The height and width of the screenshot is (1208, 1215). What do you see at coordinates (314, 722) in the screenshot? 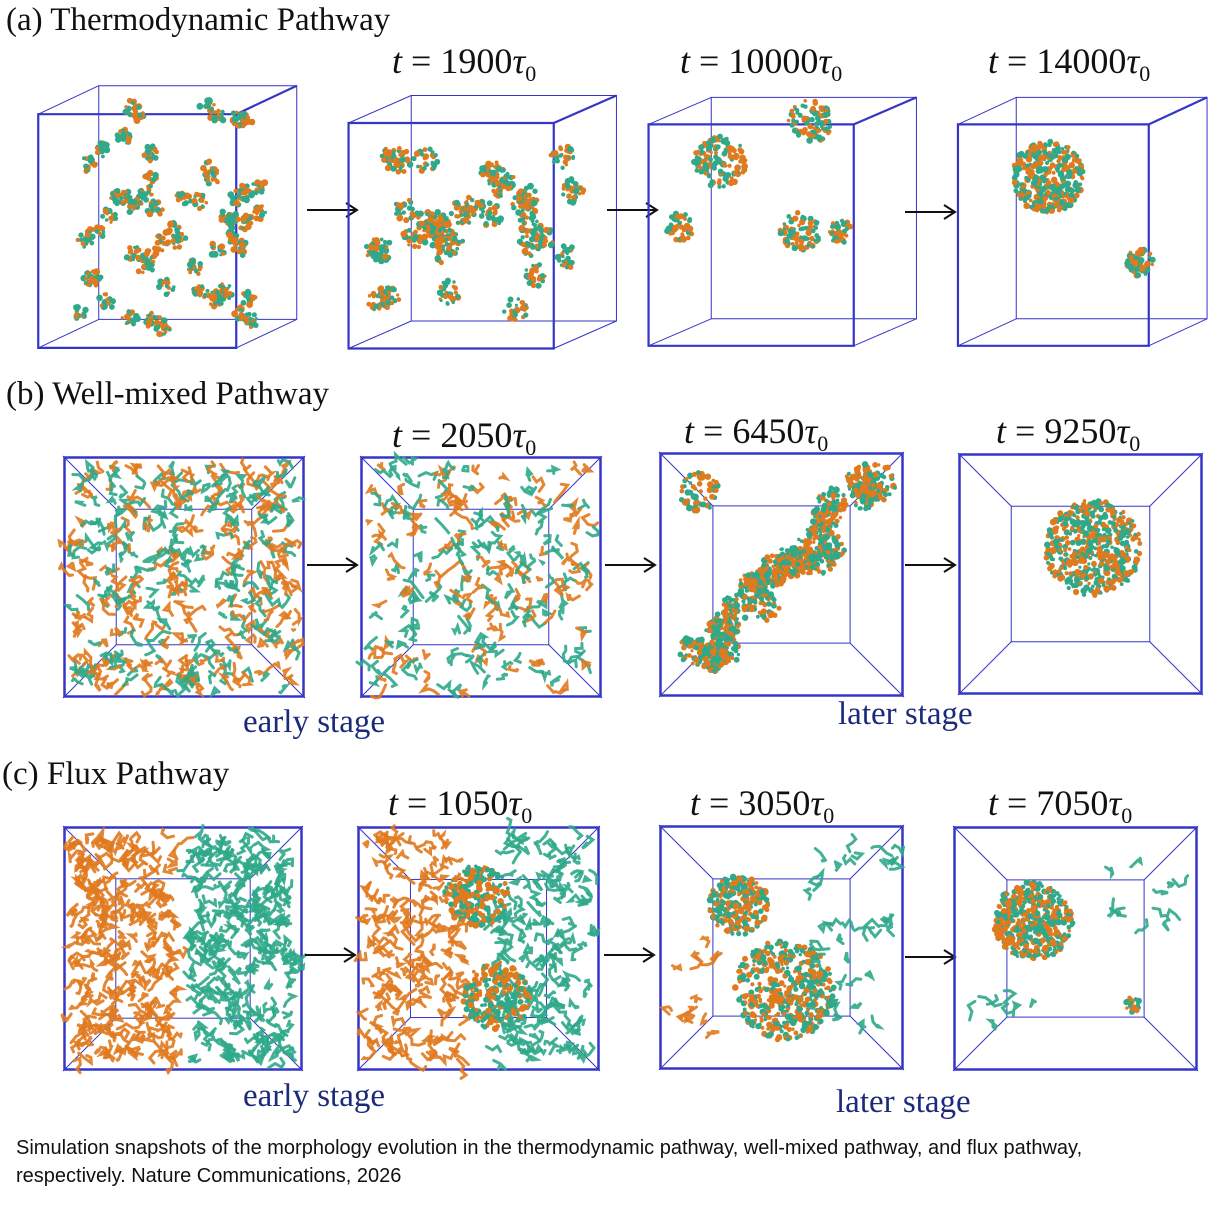
I see `panel-b-stage-early: early stage` at bounding box center [314, 722].